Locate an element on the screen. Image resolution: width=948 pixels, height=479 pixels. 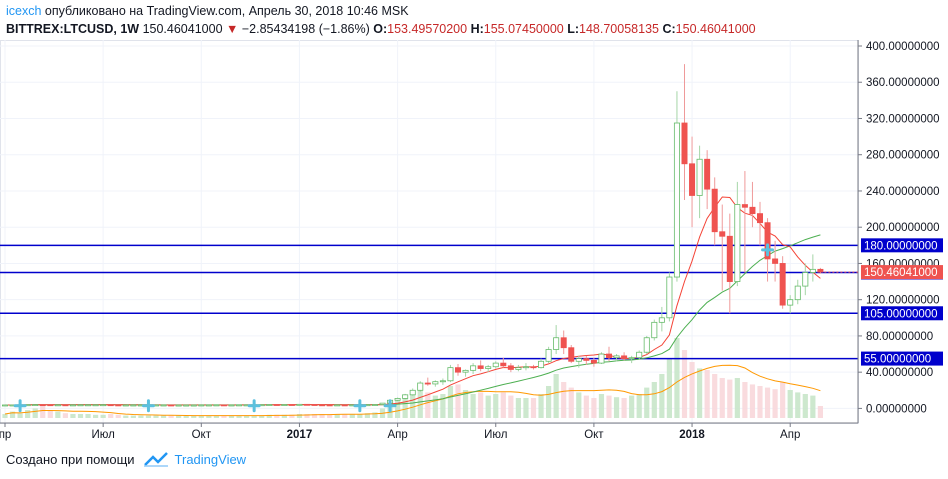
footer: Создано при помощи TradingView is located at coordinates (126, 459).